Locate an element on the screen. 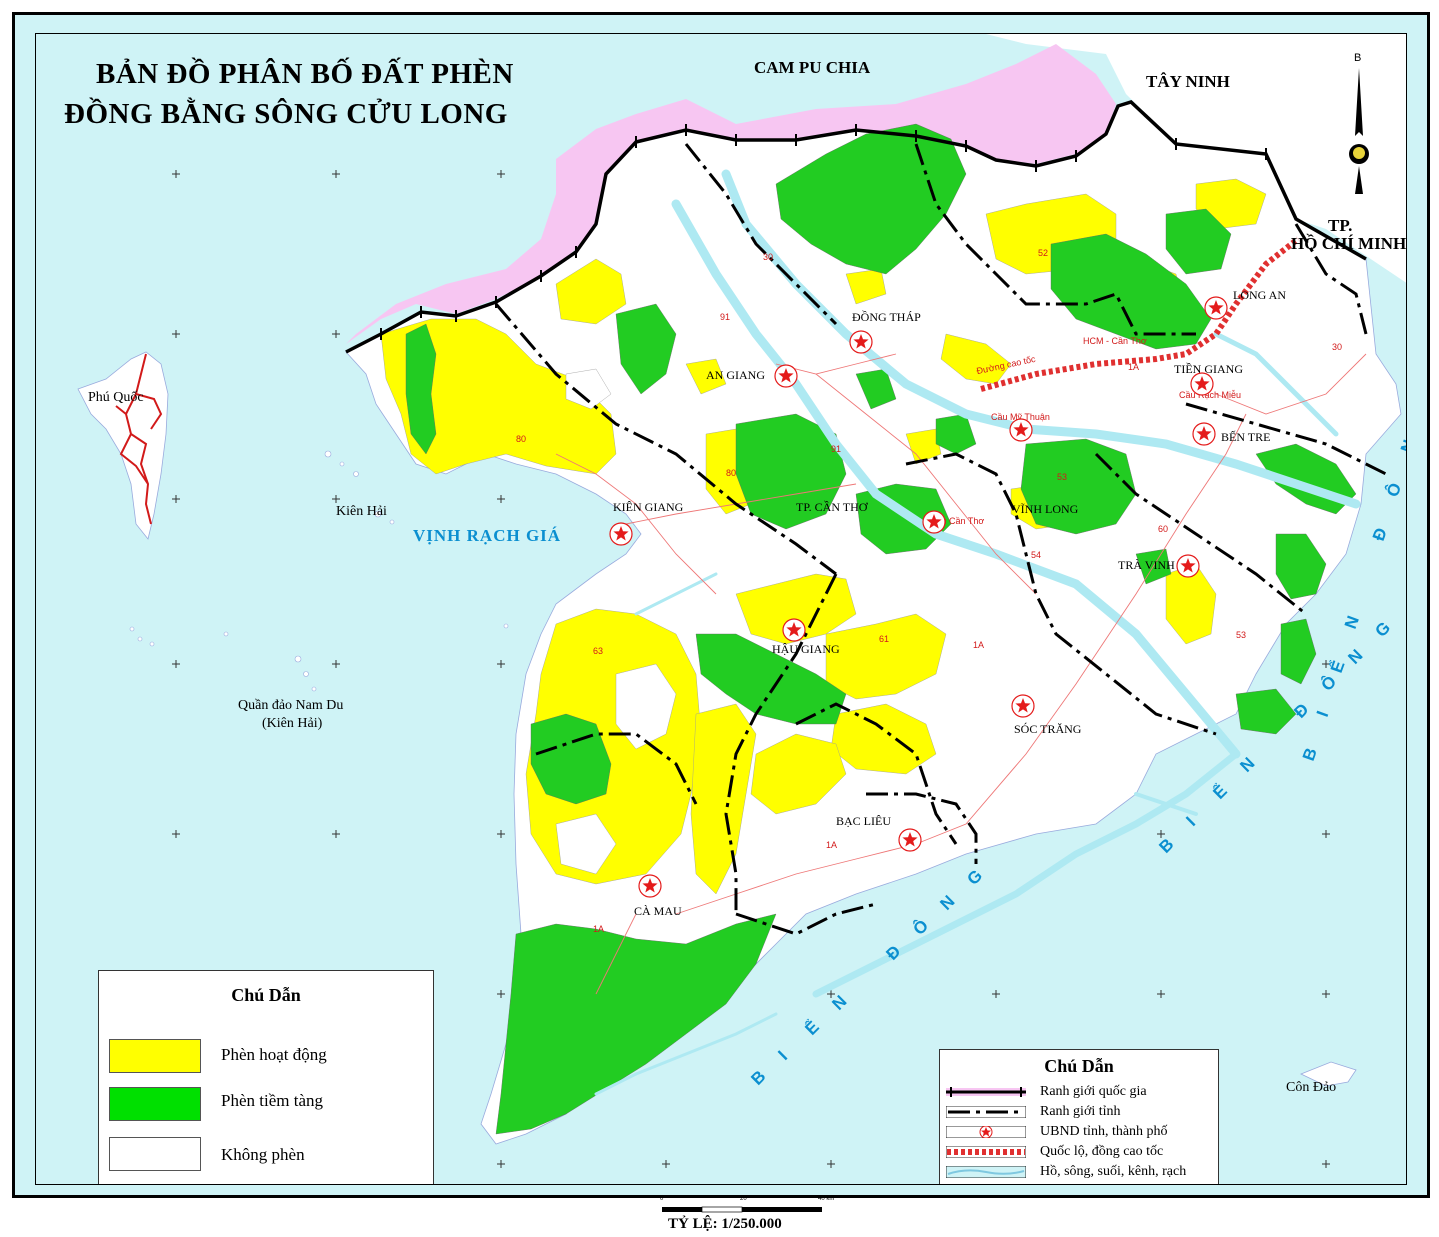  border-pink-band is located at coordinates (731, 194).